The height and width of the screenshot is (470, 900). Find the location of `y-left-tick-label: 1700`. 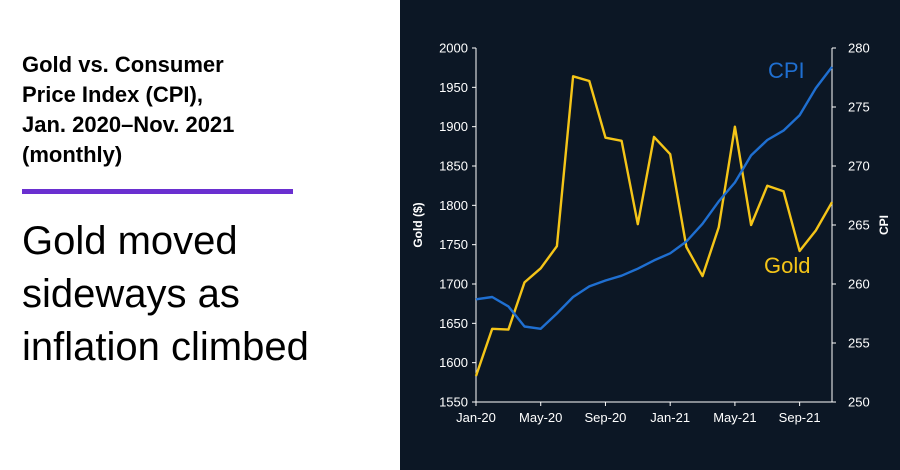

y-left-tick-label: 1700 is located at coordinates (453, 284).